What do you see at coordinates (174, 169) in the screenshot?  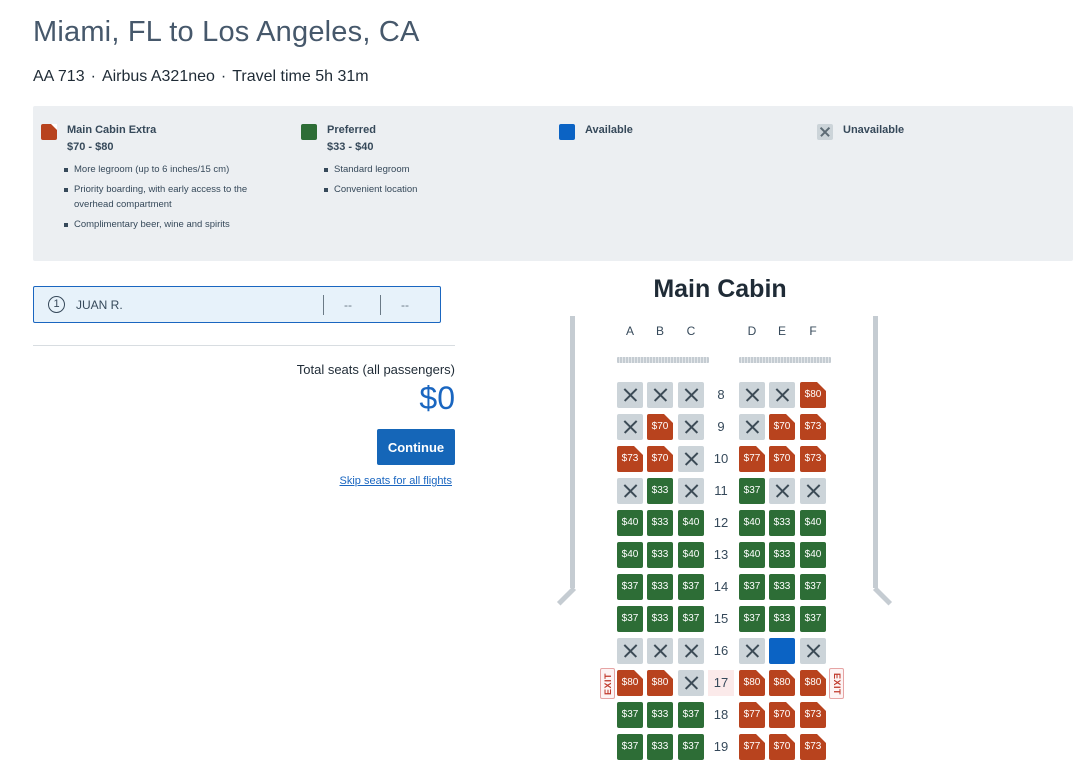 I see `legend-feature: More legroom (up to 6 inches/15 cm)` at bounding box center [174, 169].